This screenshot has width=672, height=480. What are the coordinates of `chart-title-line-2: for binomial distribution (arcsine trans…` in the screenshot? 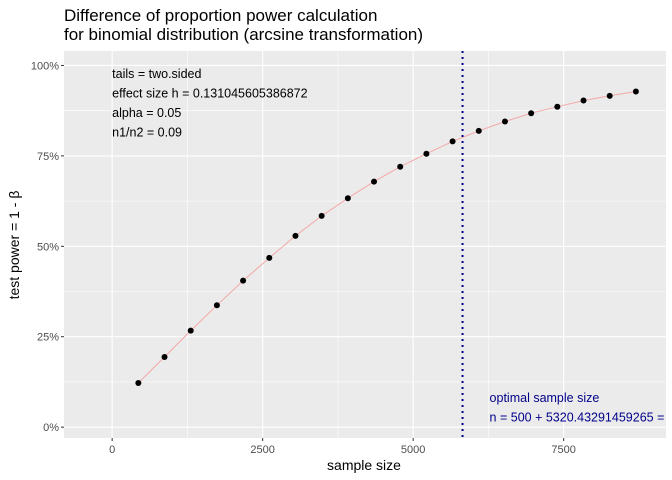 It's located at (243, 34).